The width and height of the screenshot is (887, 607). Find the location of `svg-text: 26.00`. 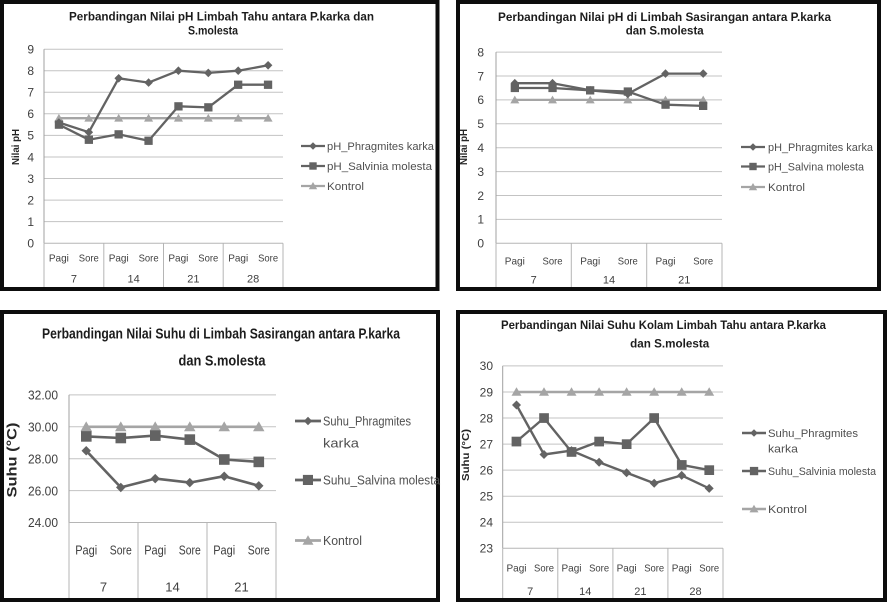

svg-text: 26.00 is located at coordinates (43, 490).